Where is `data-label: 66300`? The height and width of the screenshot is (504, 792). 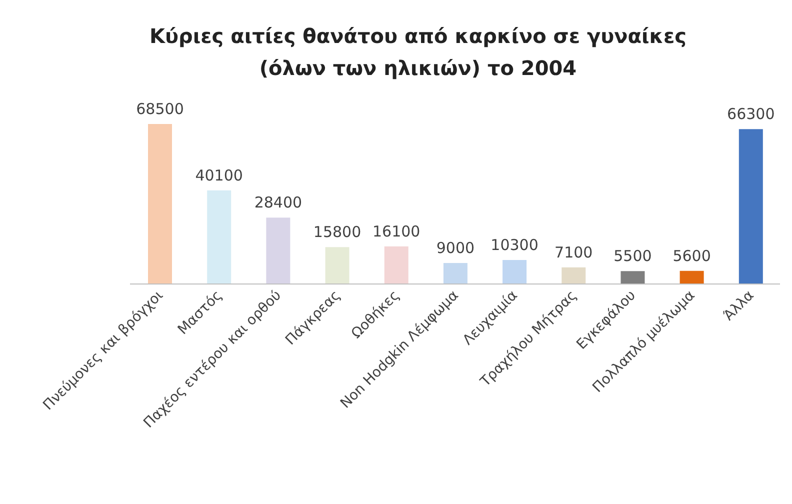
data-label: 66300 is located at coordinates (751, 114).